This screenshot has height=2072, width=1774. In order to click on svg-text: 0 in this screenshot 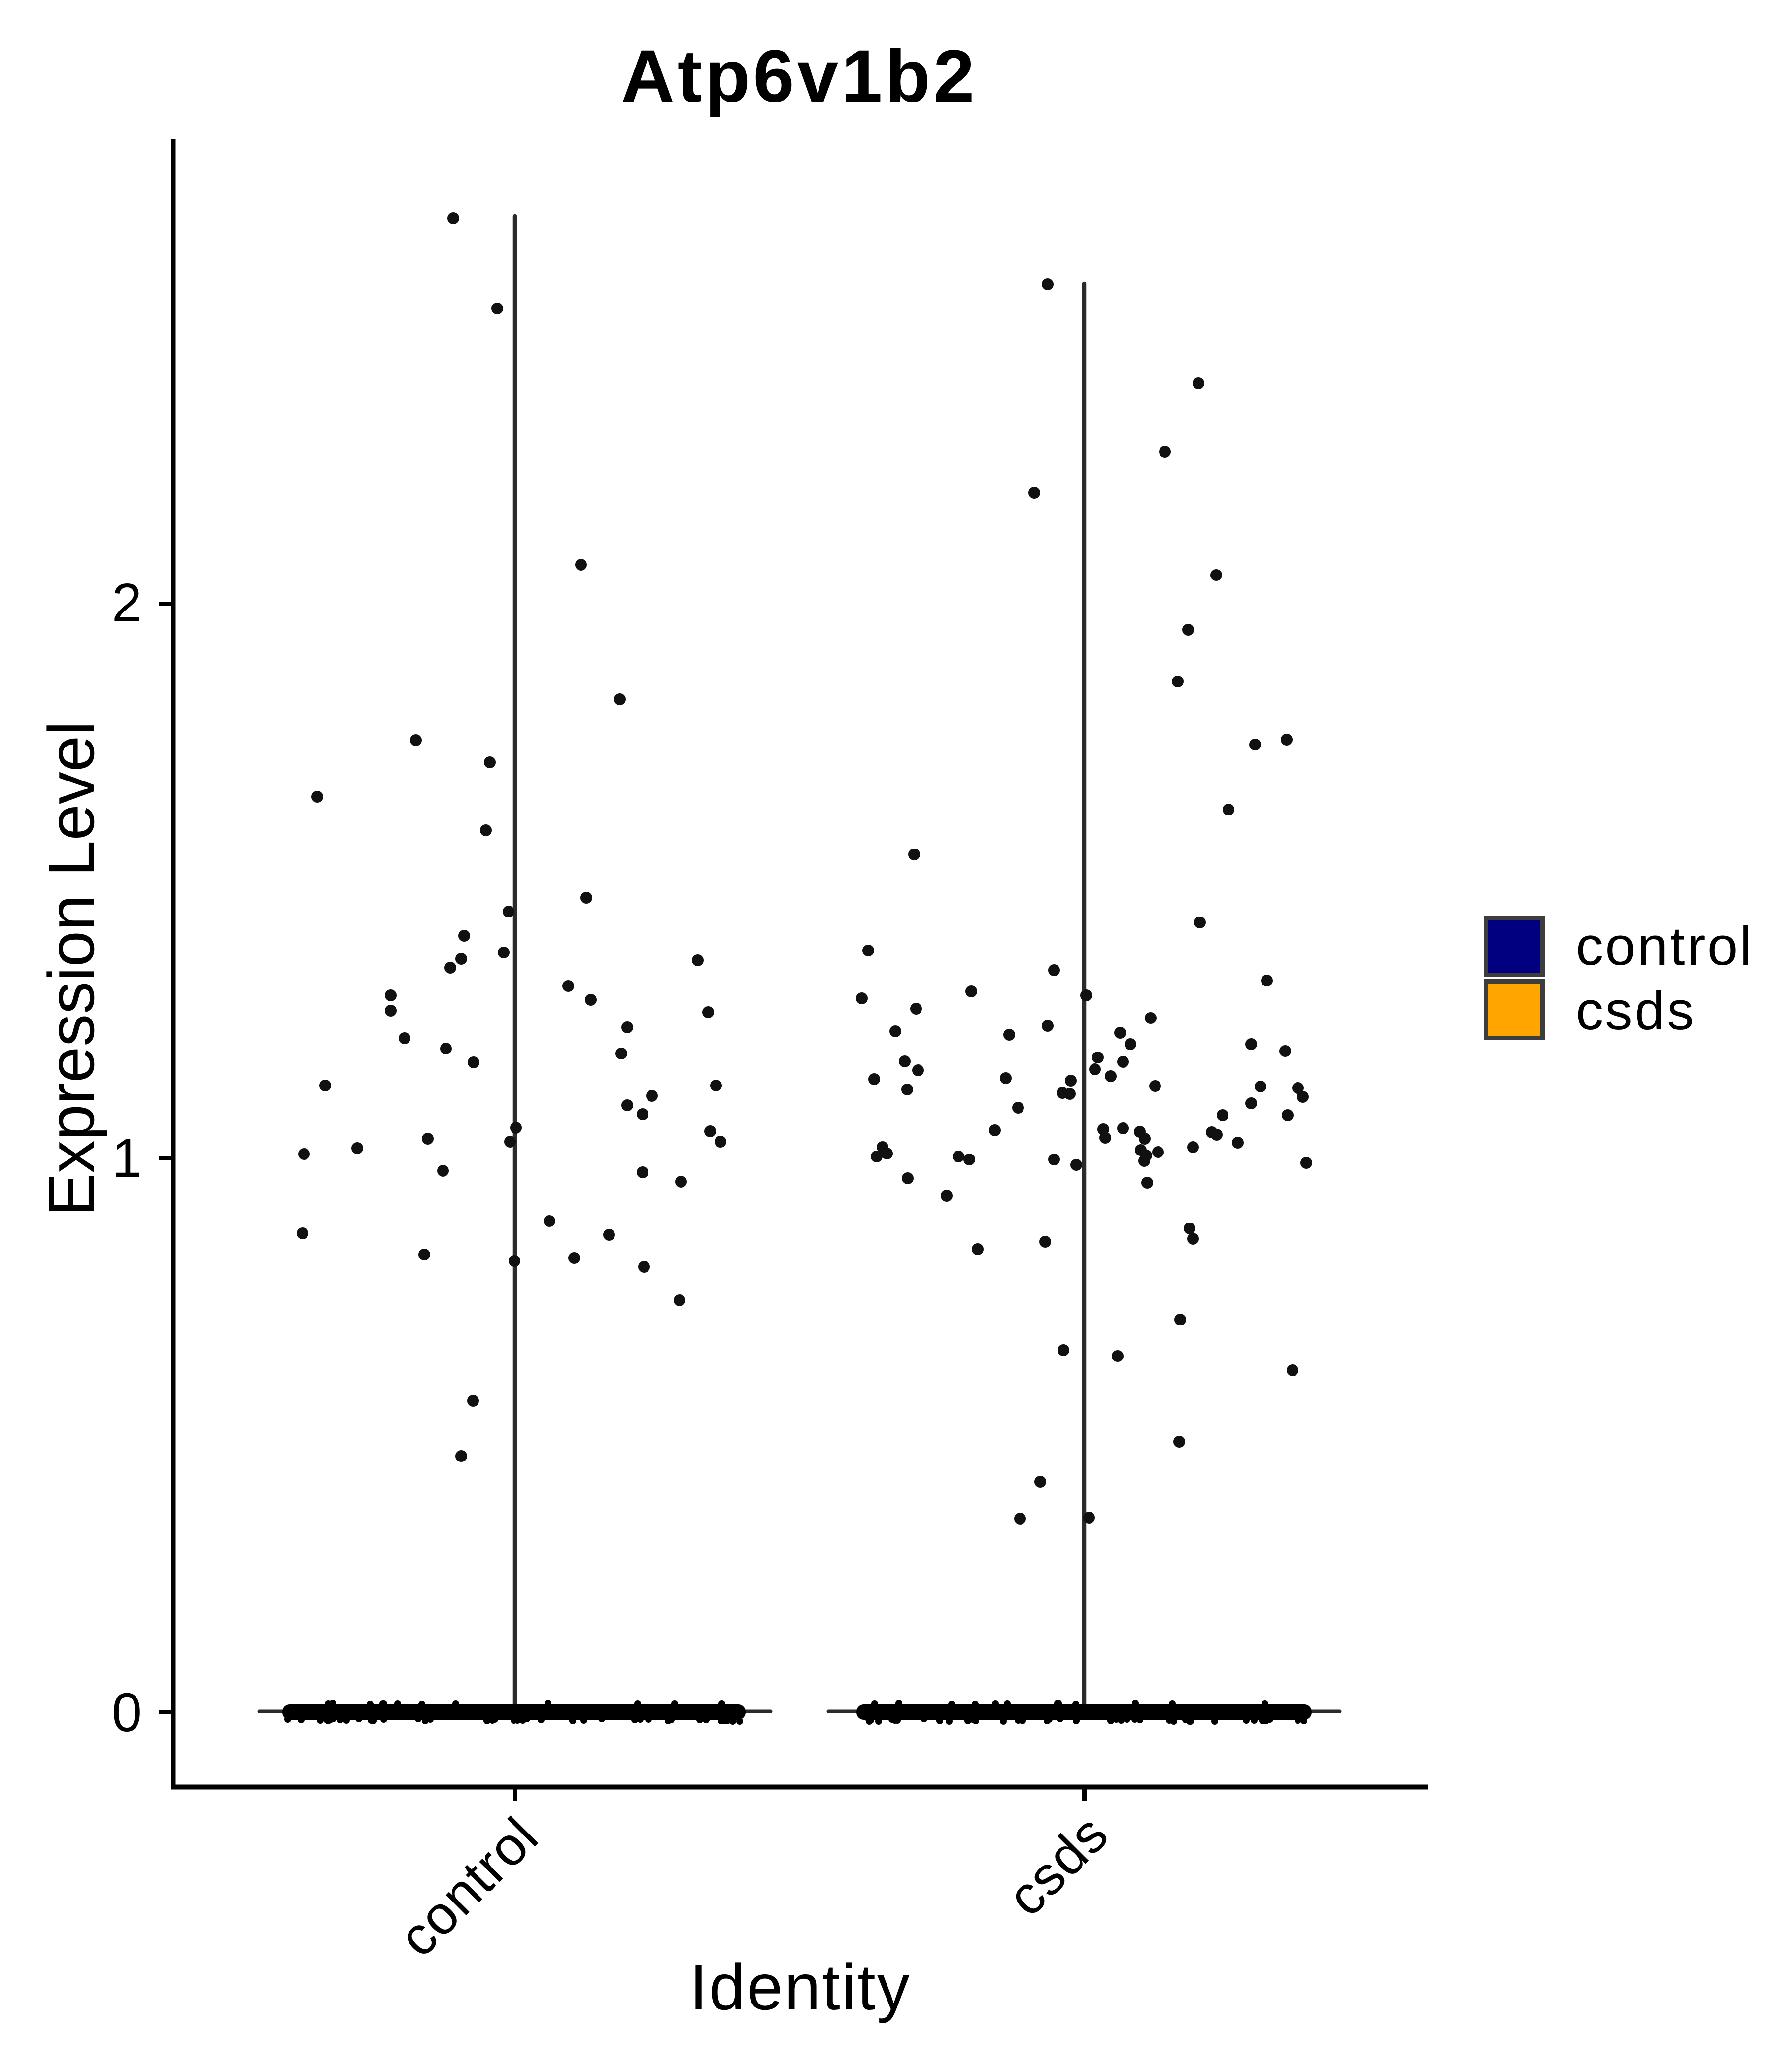, I will do `click(127, 1712)`.